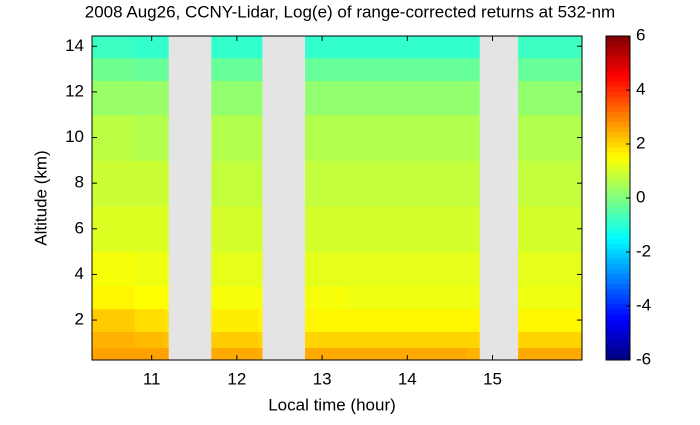 This screenshot has height=425, width=700. I want to click on y-tick-label: 12, so click(74, 90).